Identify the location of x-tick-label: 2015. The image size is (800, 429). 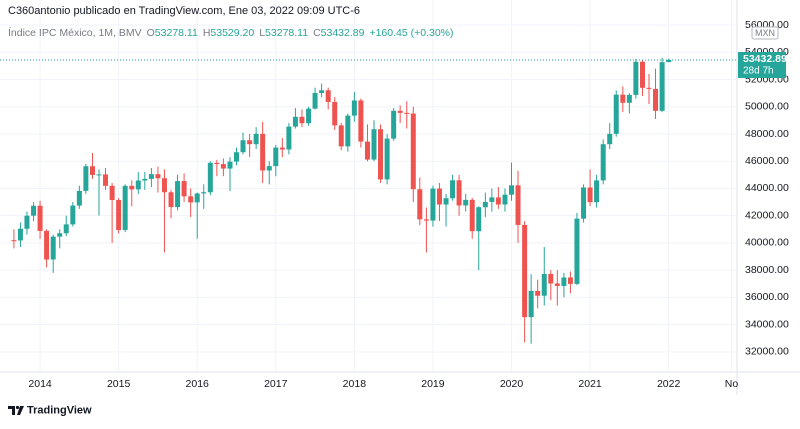
(119, 384).